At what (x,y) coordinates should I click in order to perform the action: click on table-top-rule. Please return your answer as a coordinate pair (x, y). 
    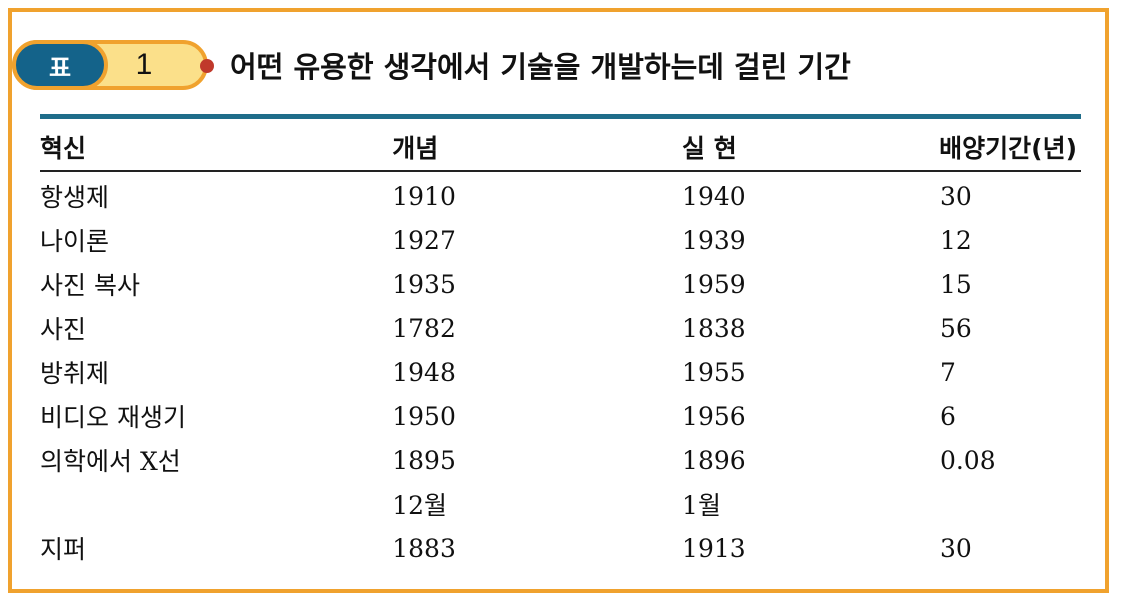
    Looking at the image, I should click on (560, 116).